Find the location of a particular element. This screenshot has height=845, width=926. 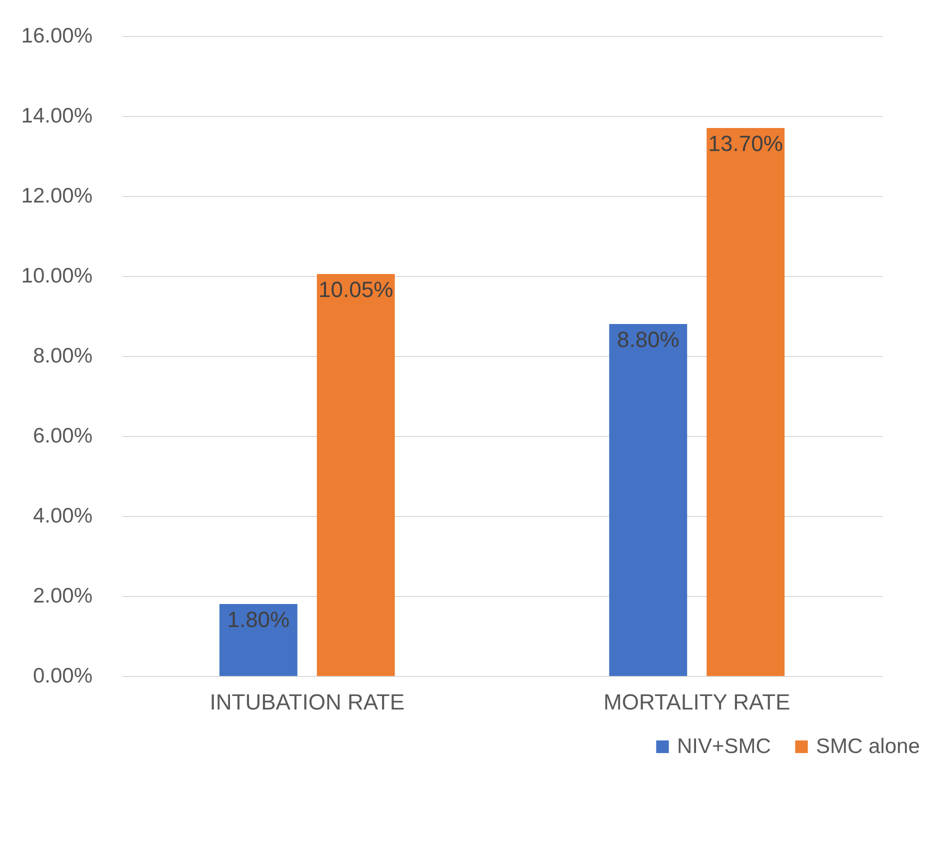

data-label: 13.70% is located at coordinates (745, 143).